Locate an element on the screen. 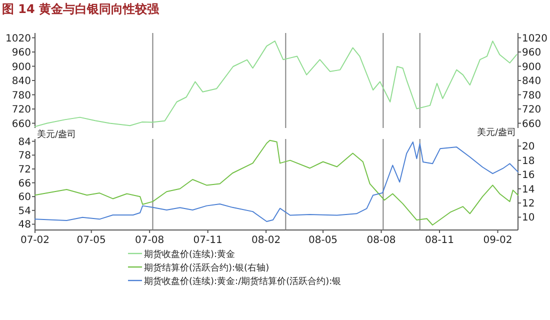 The width and height of the screenshot is (550, 320). chart-title: 图 14 黄金与白银同向性较强 is located at coordinates (81, 9).